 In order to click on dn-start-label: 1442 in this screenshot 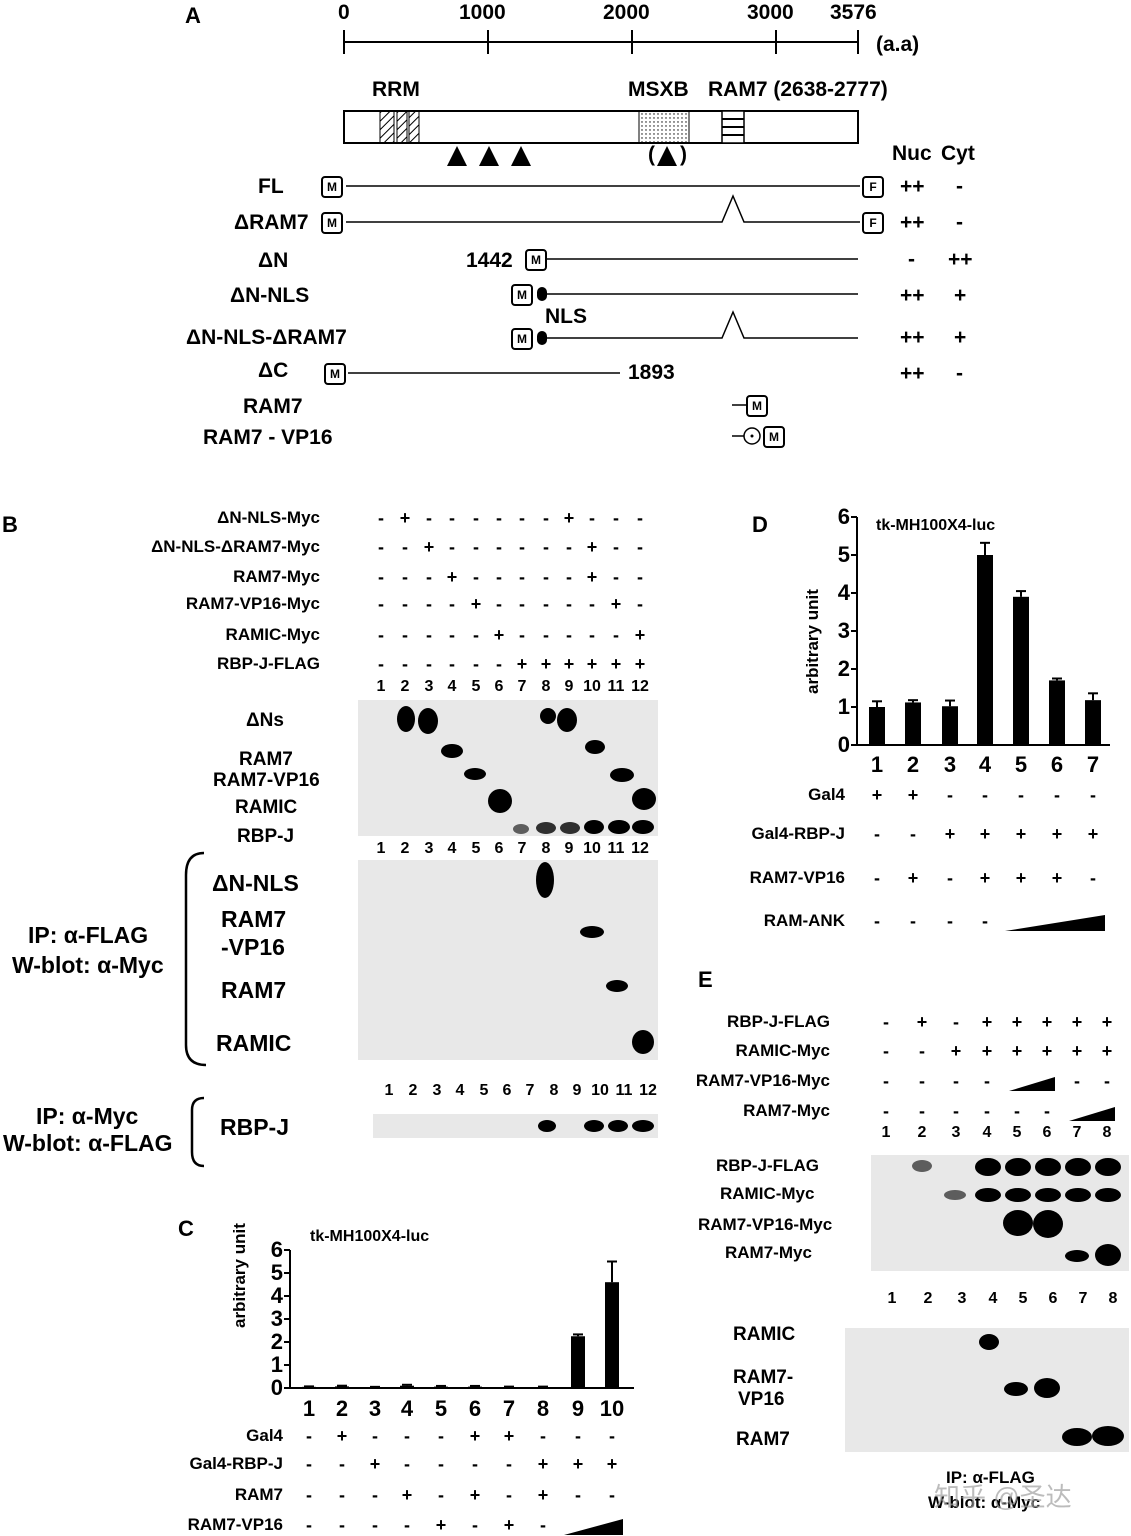, I will do `click(489, 260)`.